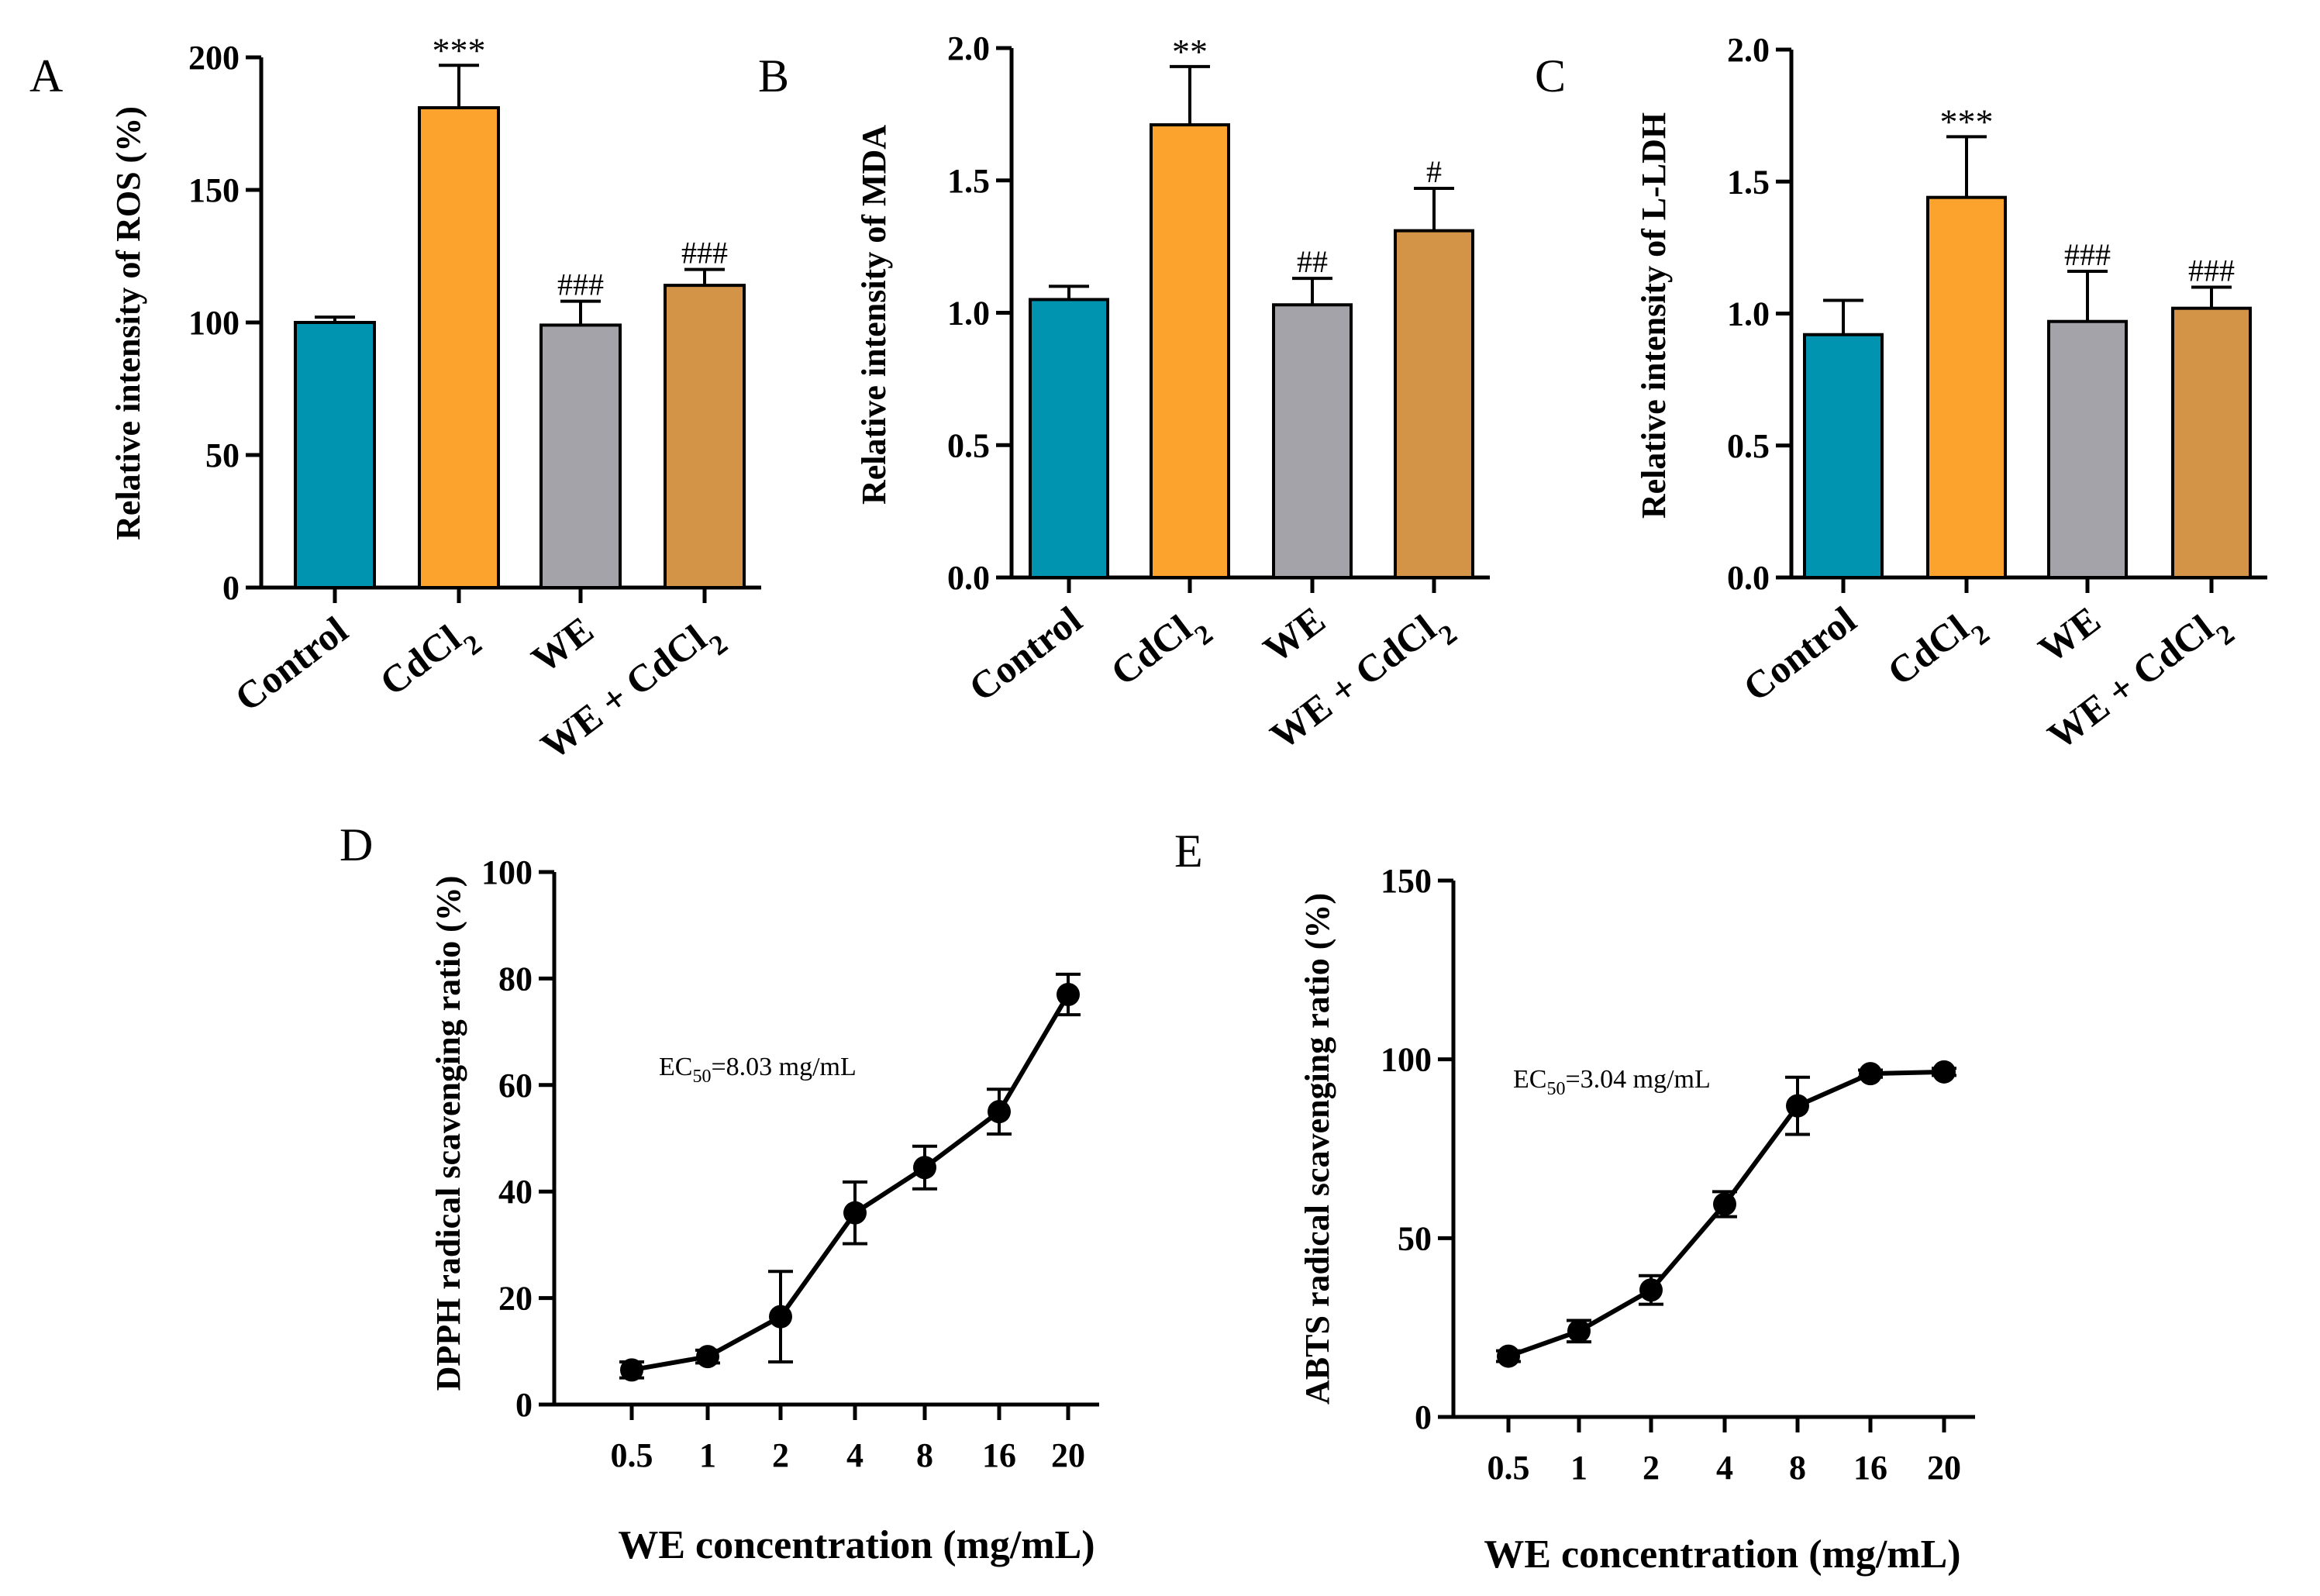 Image resolution: width=2320 pixels, height=1596 pixels. I want to click on y-tick-label: 200, so click(214, 58).